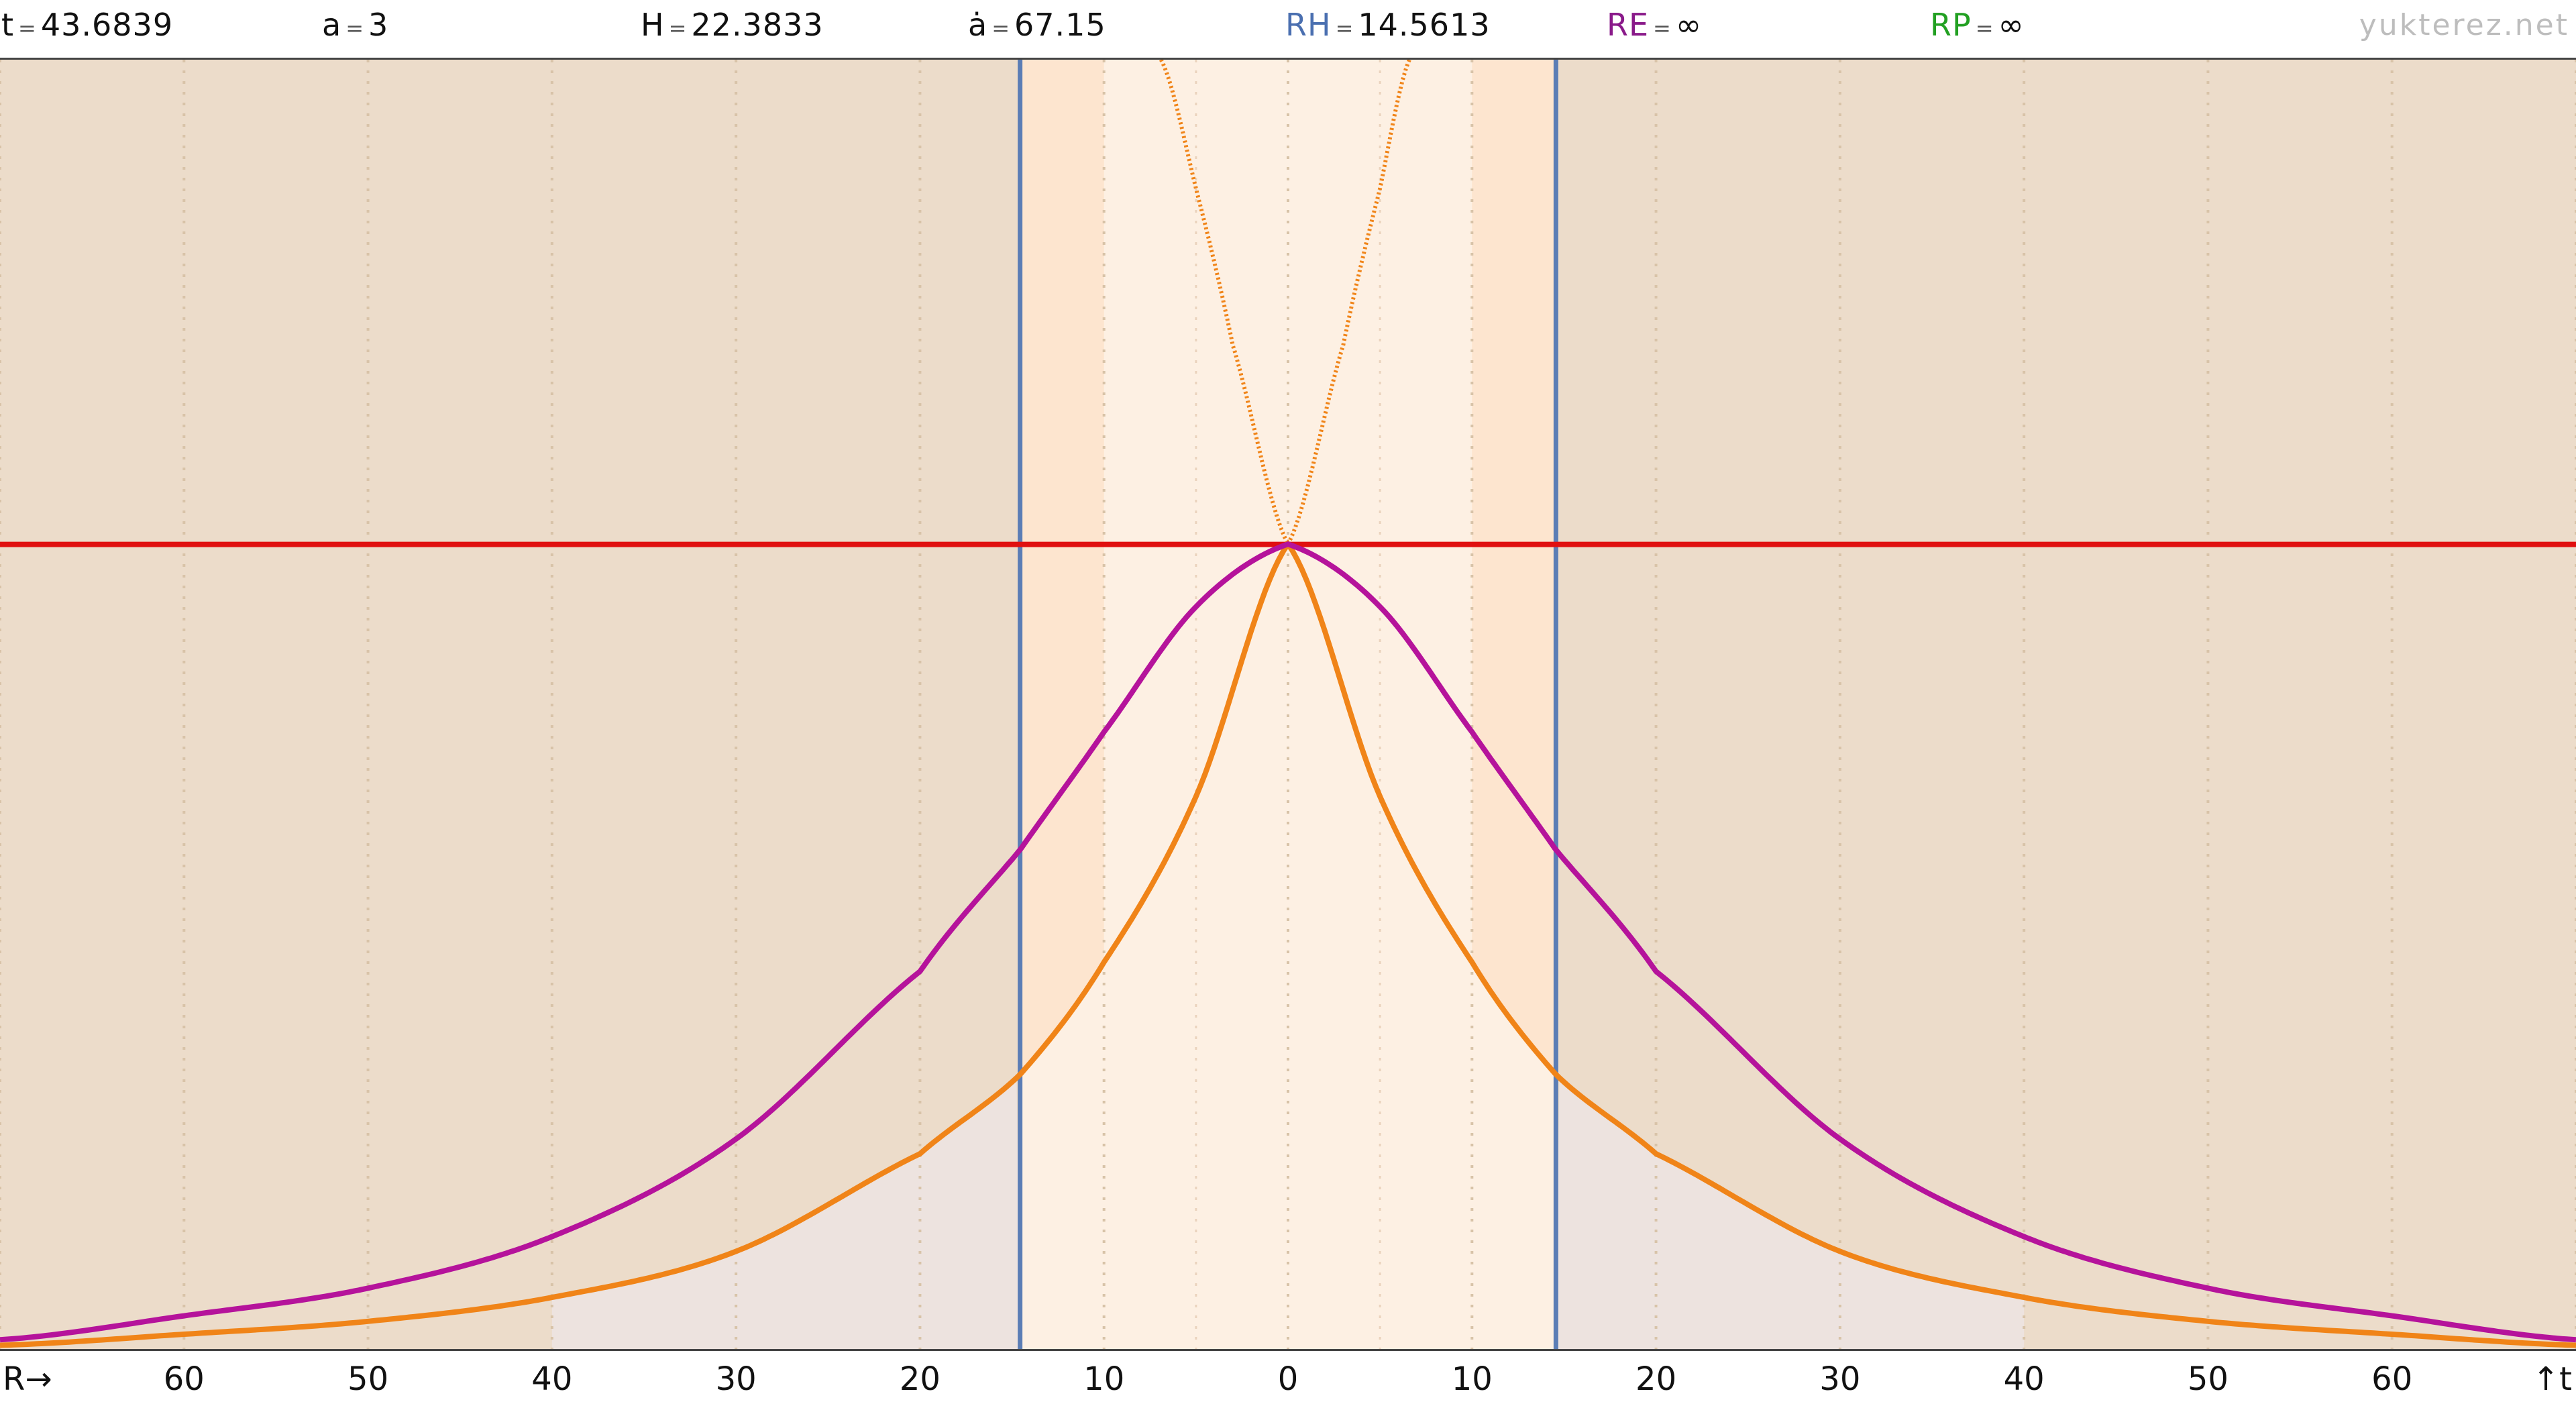 The width and height of the screenshot is (2576, 1408). I want to click on light-cone-right, so click(1348, 302).